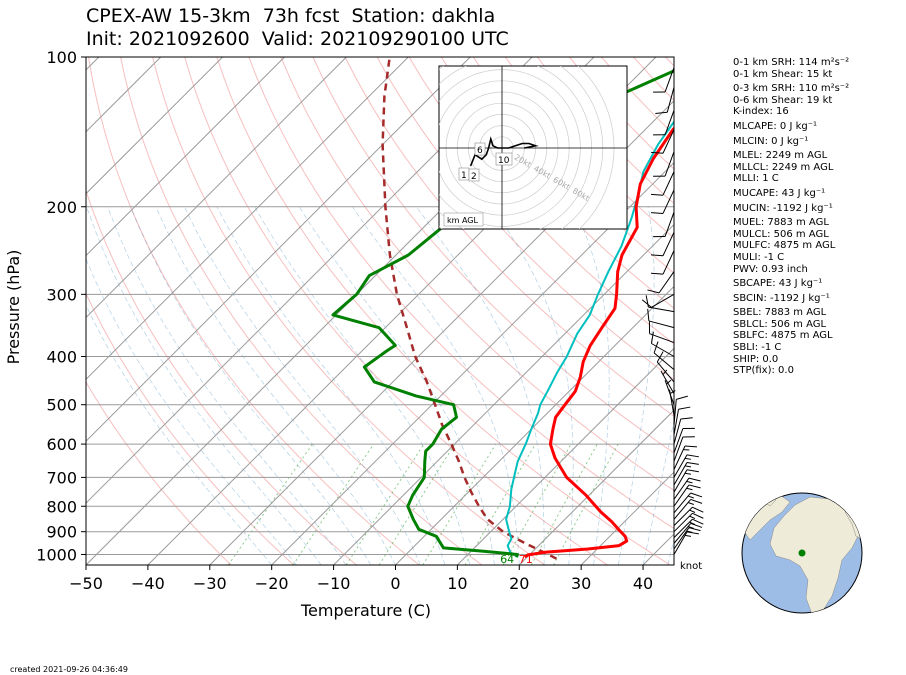 The width and height of the screenshot is (906, 675). What do you see at coordinates (759, 257) in the screenshot?
I see `index-line: MULI: -1 C` at bounding box center [759, 257].